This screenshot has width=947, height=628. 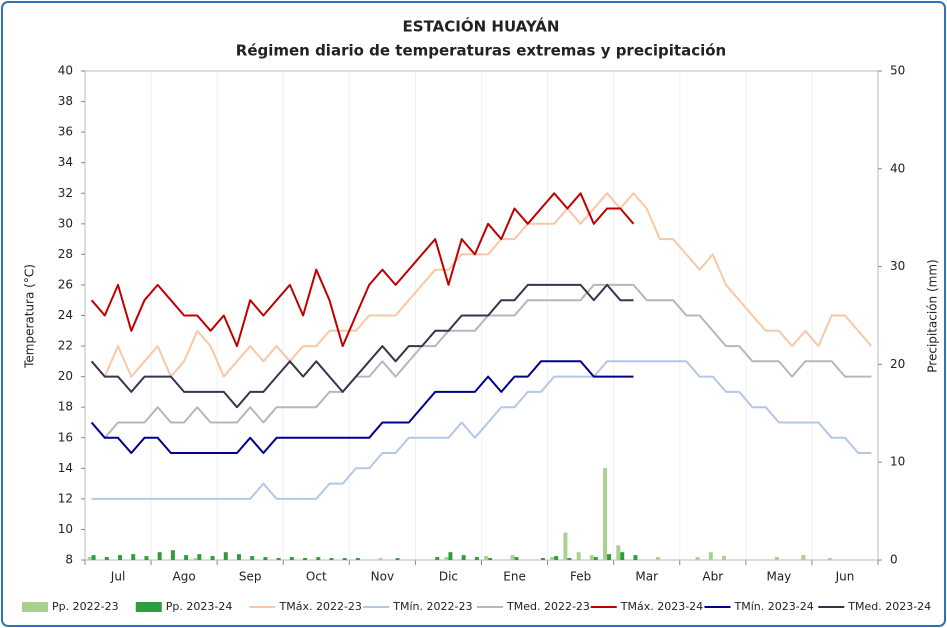 I want to click on legend-label: Pp. 2022-23, so click(x=85, y=606).